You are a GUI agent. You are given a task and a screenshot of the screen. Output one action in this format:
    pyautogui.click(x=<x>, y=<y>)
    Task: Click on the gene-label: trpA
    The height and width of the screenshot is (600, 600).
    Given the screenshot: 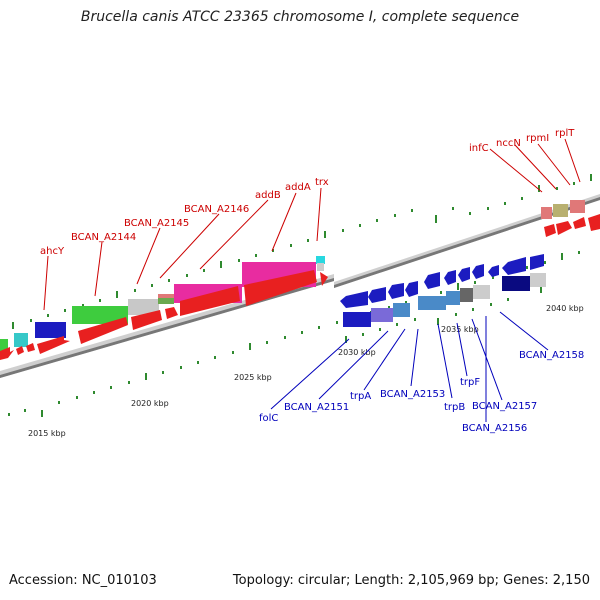 What is the action you would take?
    pyautogui.click(x=360, y=396)
    